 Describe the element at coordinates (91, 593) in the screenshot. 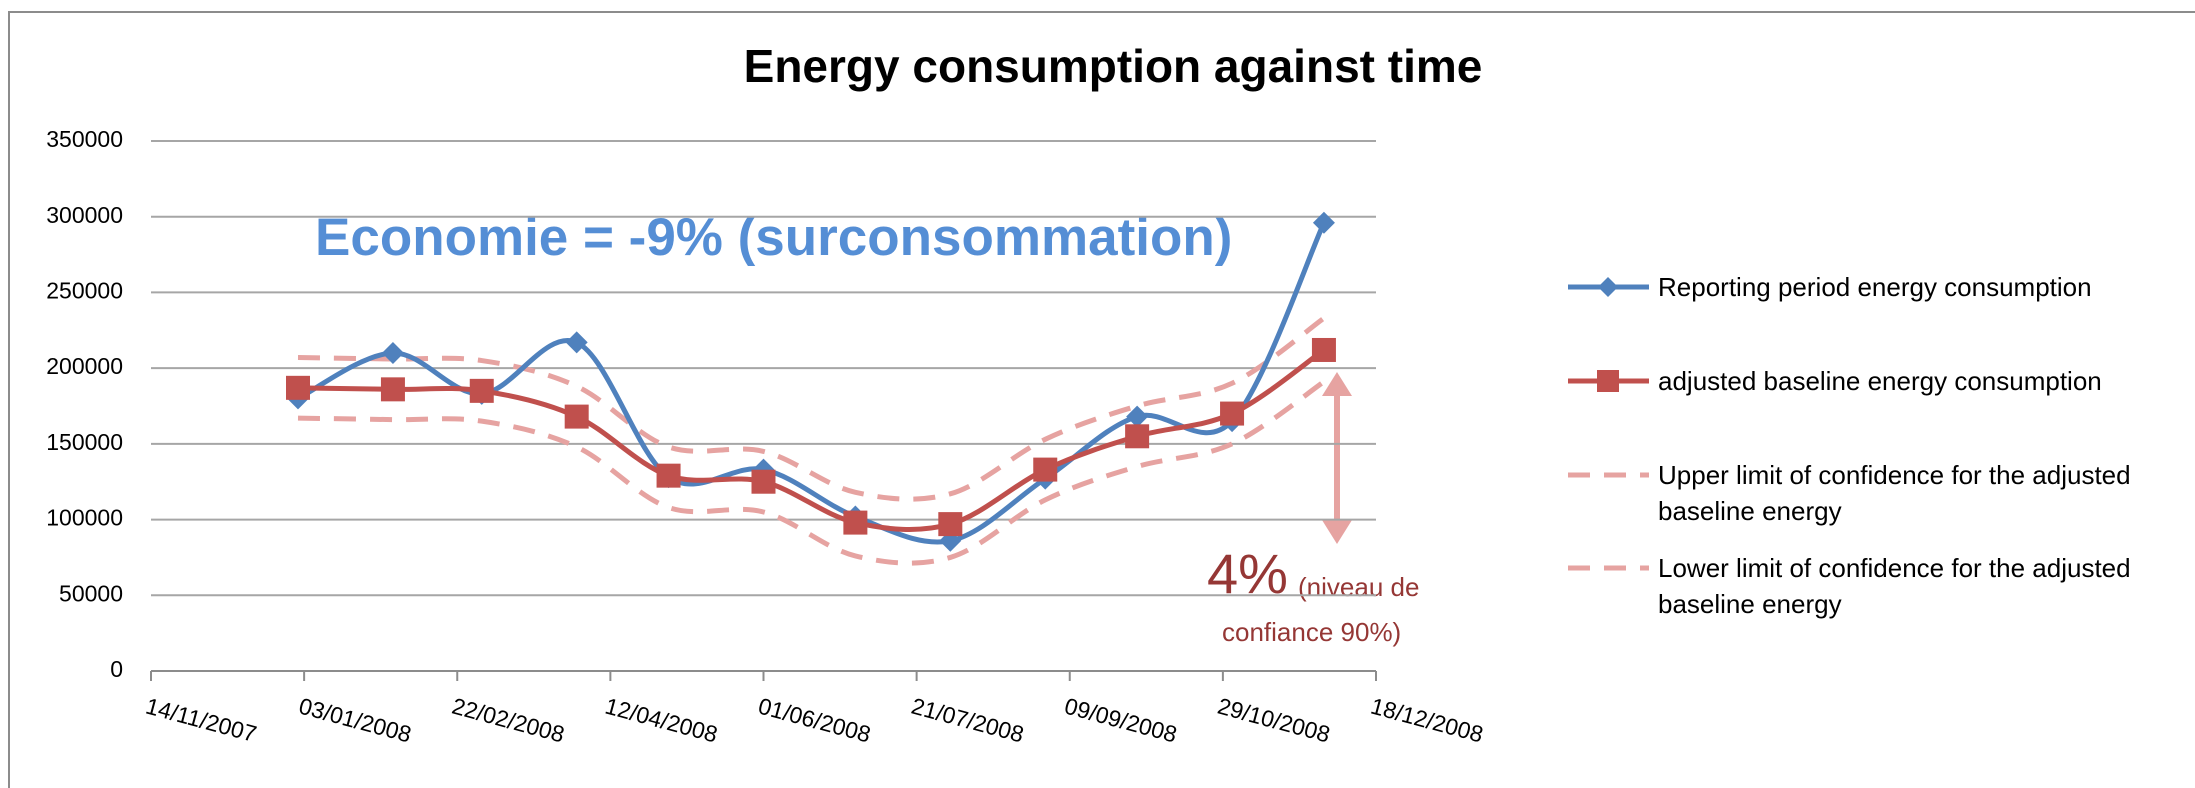

I see `y-tick-label: 50000` at that location.